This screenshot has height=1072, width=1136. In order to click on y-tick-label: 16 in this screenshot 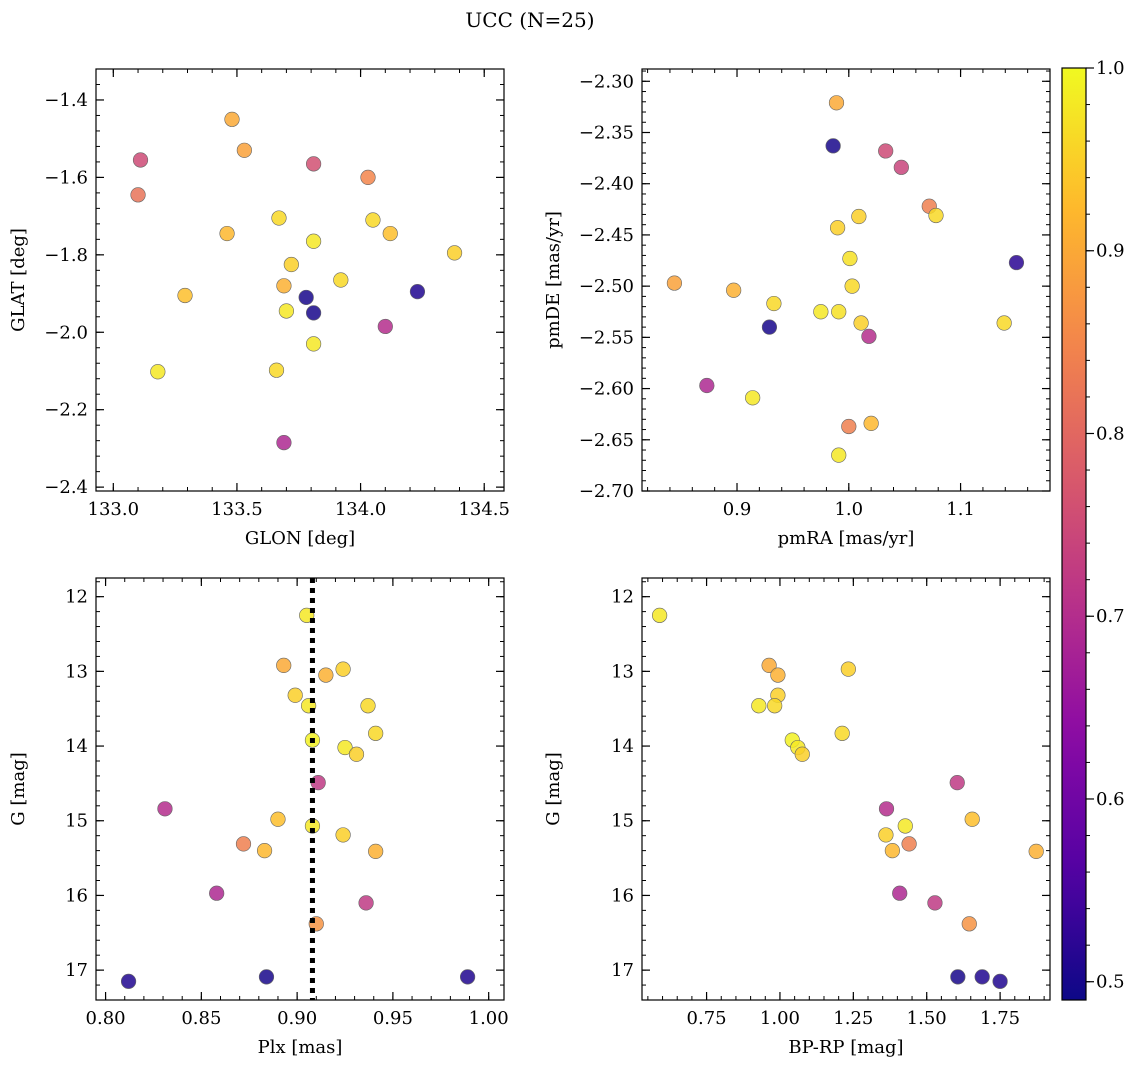, I will do `click(622, 895)`.